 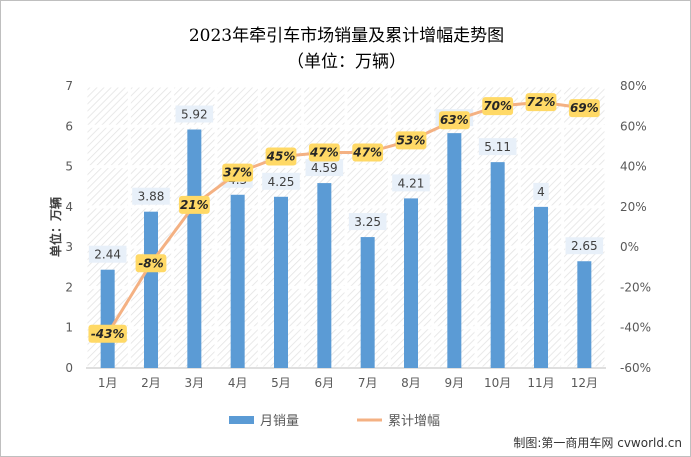 I want to click on y-tick-label: 0, so click(x=69, y=368).